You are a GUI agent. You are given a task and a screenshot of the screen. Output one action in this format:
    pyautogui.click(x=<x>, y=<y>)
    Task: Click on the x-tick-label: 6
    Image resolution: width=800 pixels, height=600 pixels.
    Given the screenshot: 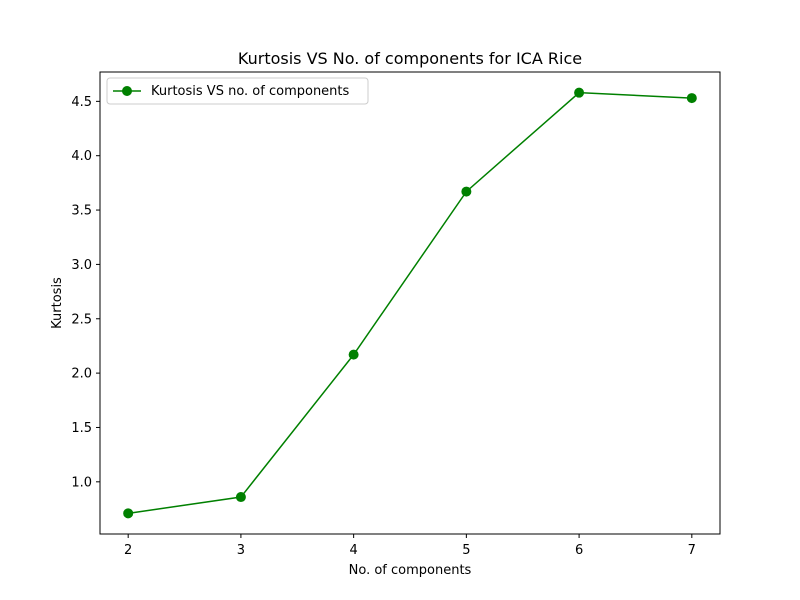 What is the action you would take?
    pyautogui.click(x=579, y=550)
    